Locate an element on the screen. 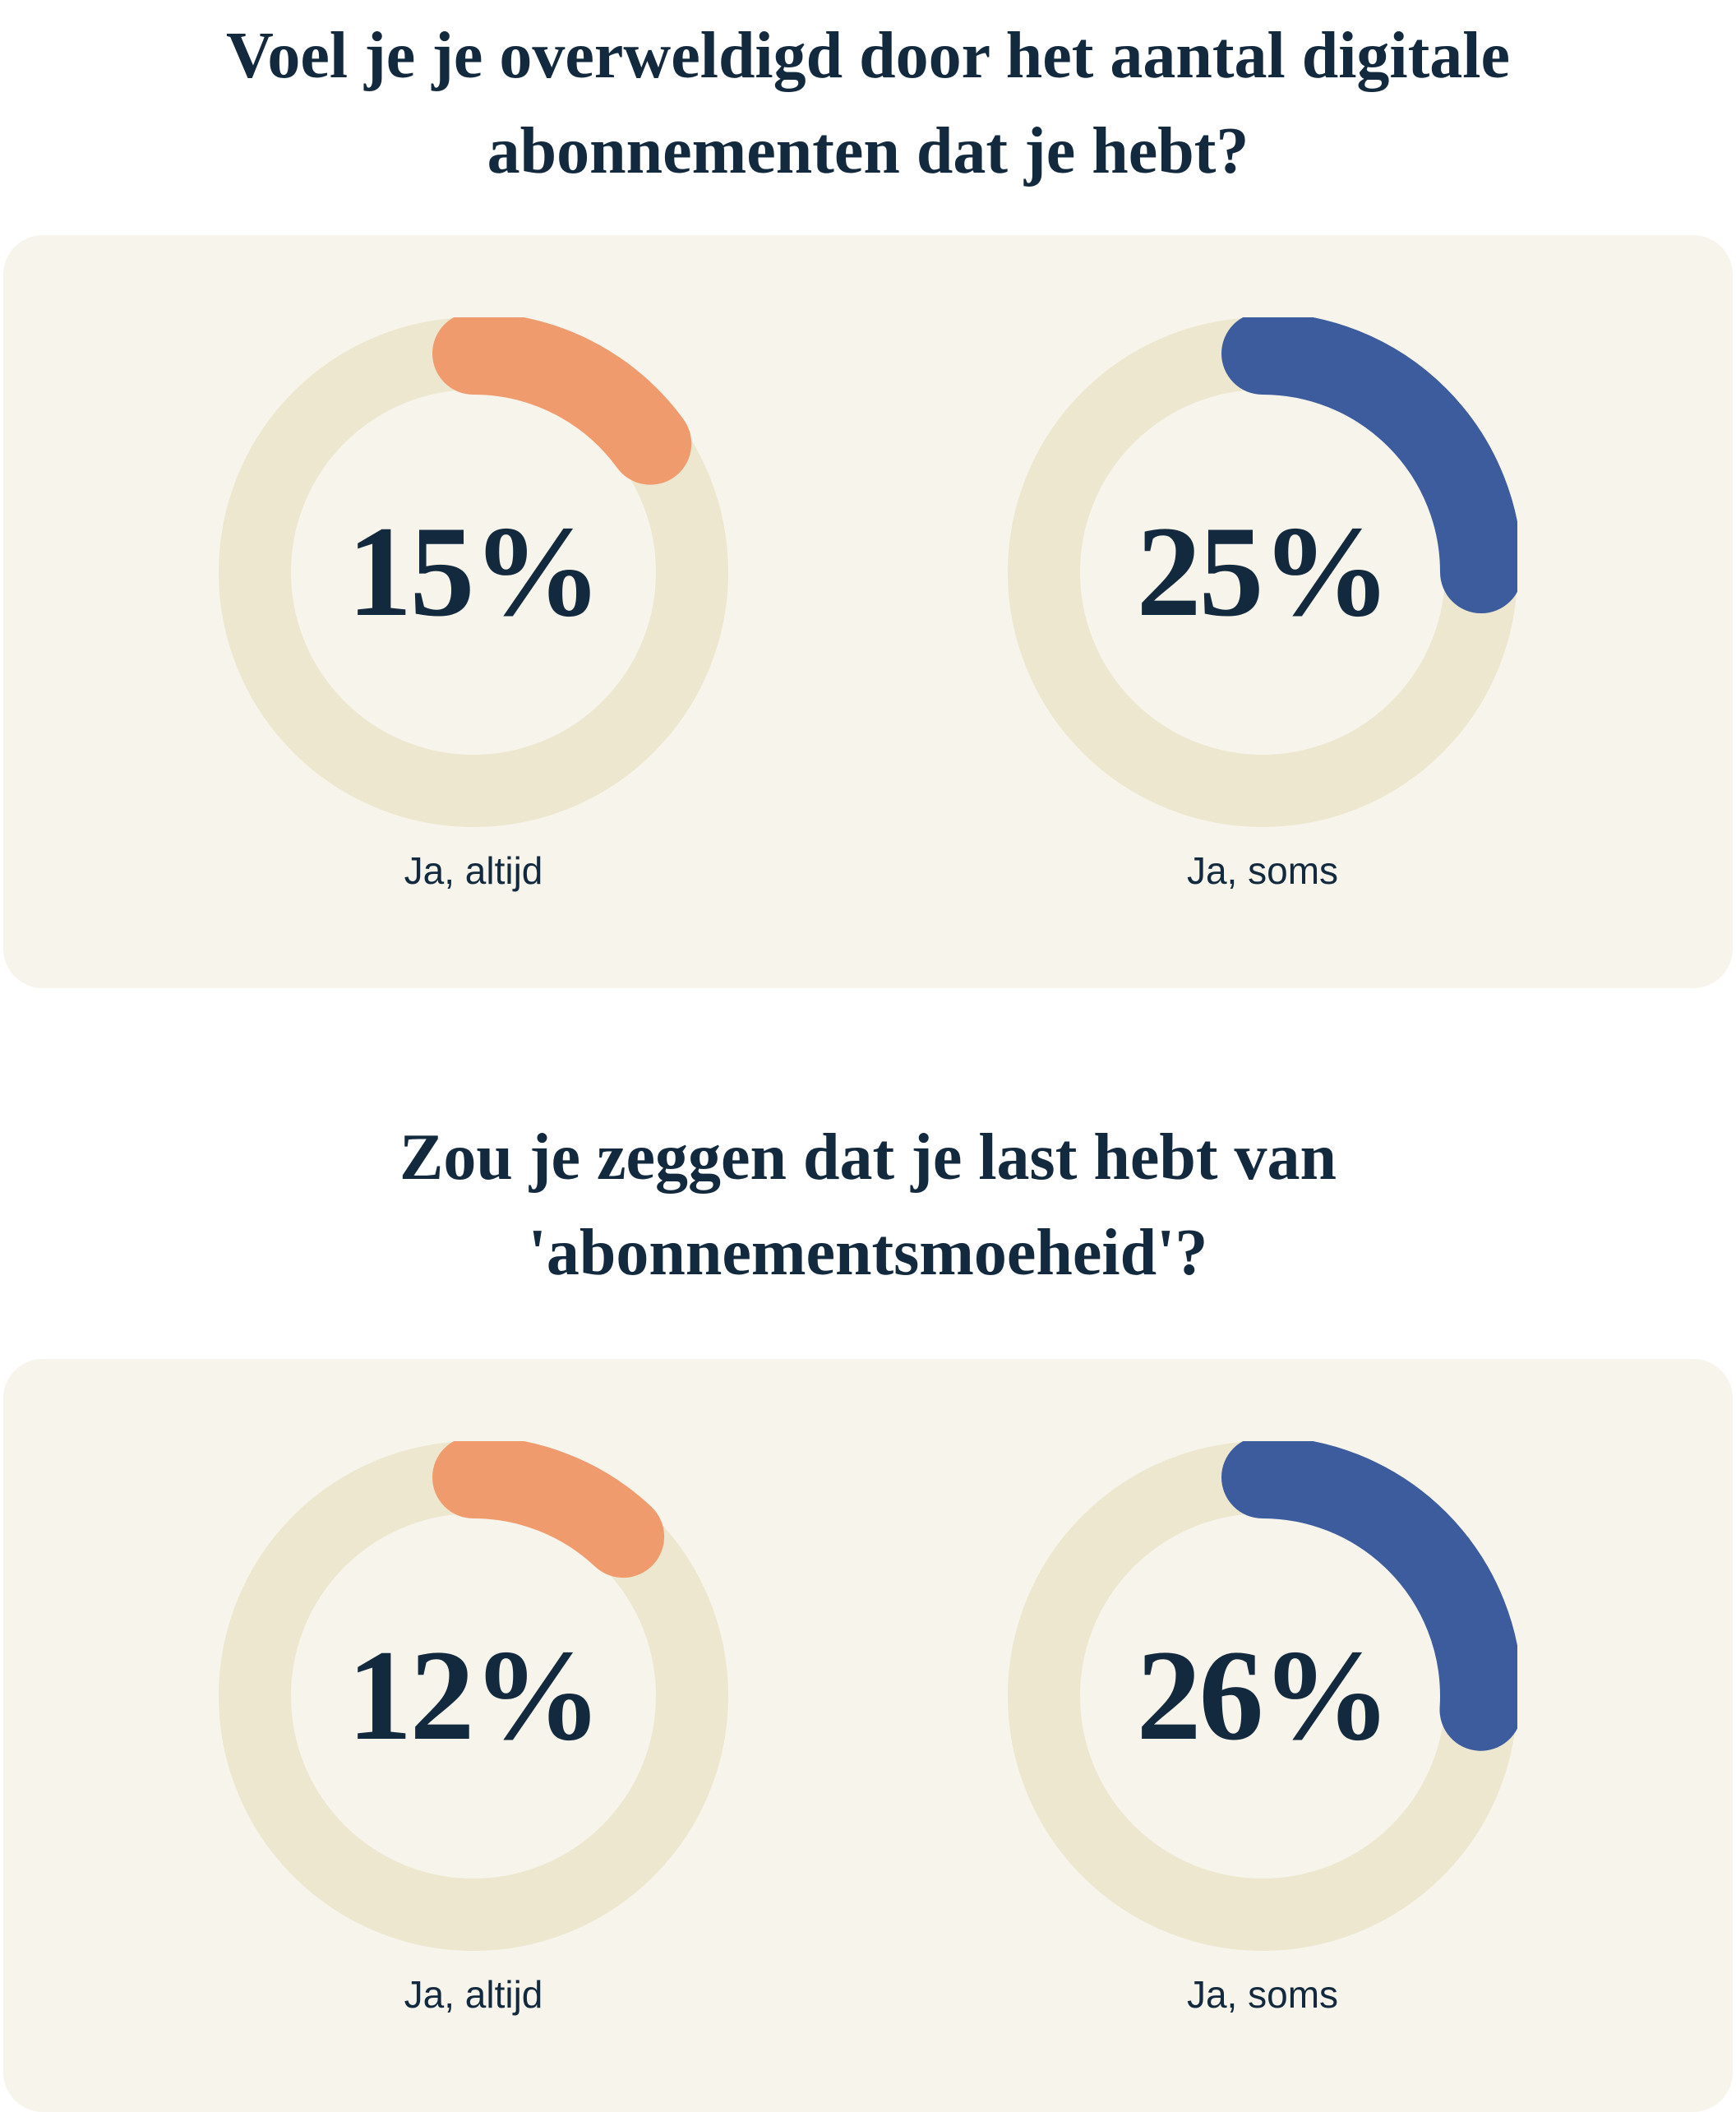 The width and height of the screenshot is (1736, 2112). question-2-line-2: 'abonnementsmoeheid'? is located at coordinates (868, 1253).